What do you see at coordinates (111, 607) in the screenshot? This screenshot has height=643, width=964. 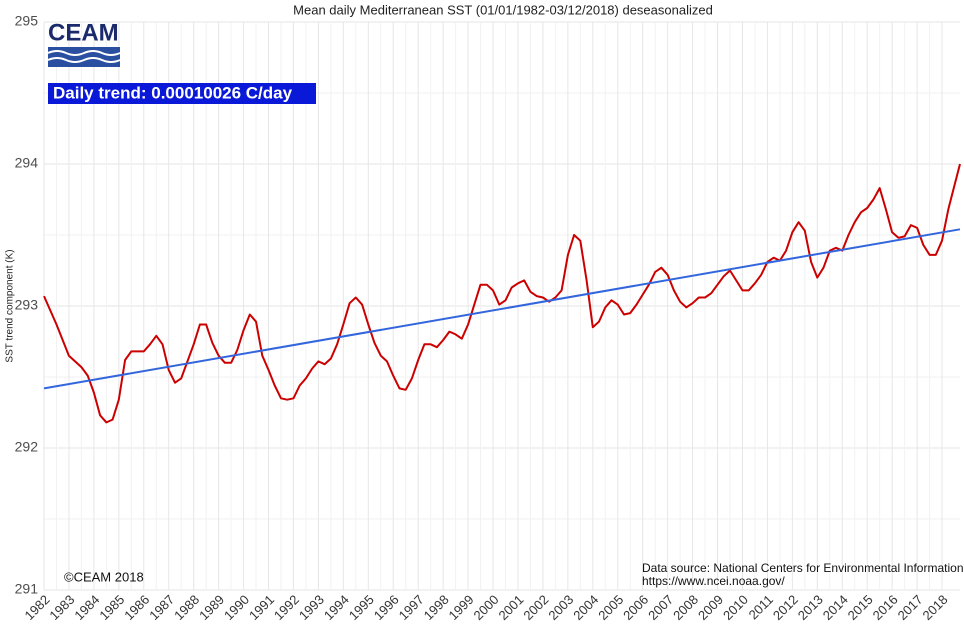 I see `x-tick-label: 1985` at bounding box center [111, 607].